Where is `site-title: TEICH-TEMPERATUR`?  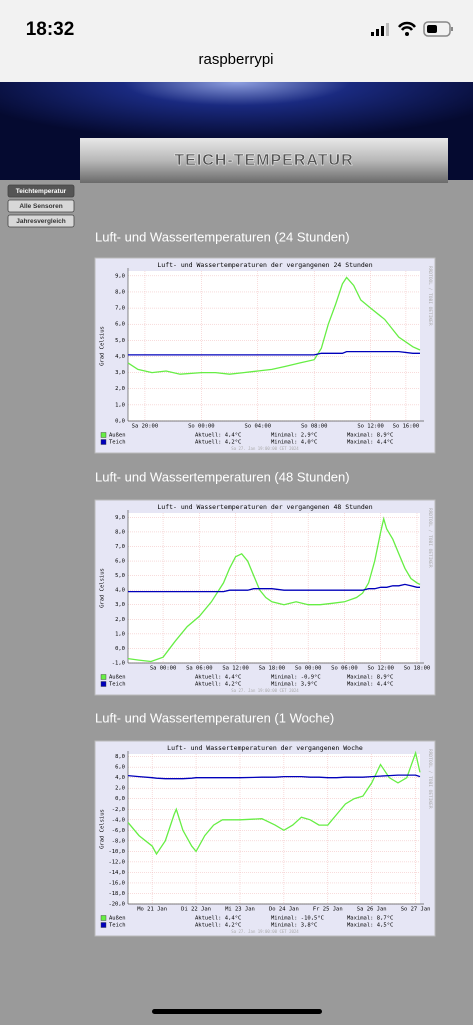
site-title: TEICH-TEMPERATUR is located at coordinates (263, 160).